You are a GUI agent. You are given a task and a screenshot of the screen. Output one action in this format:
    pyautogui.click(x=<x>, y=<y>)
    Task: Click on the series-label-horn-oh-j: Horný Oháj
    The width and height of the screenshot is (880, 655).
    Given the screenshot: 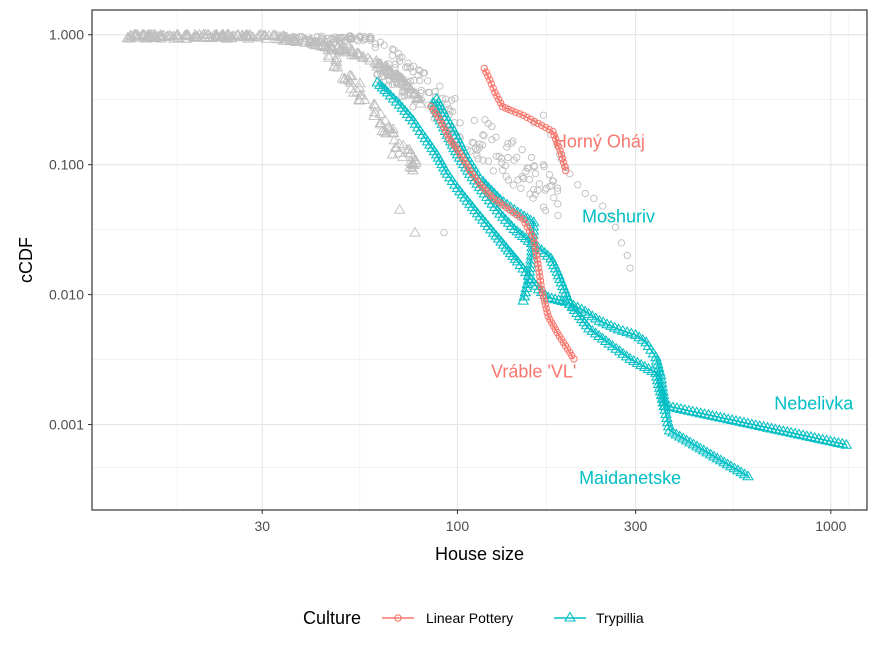 What is the action you would take?
    pyautogui.click(x=599, y=142)
    